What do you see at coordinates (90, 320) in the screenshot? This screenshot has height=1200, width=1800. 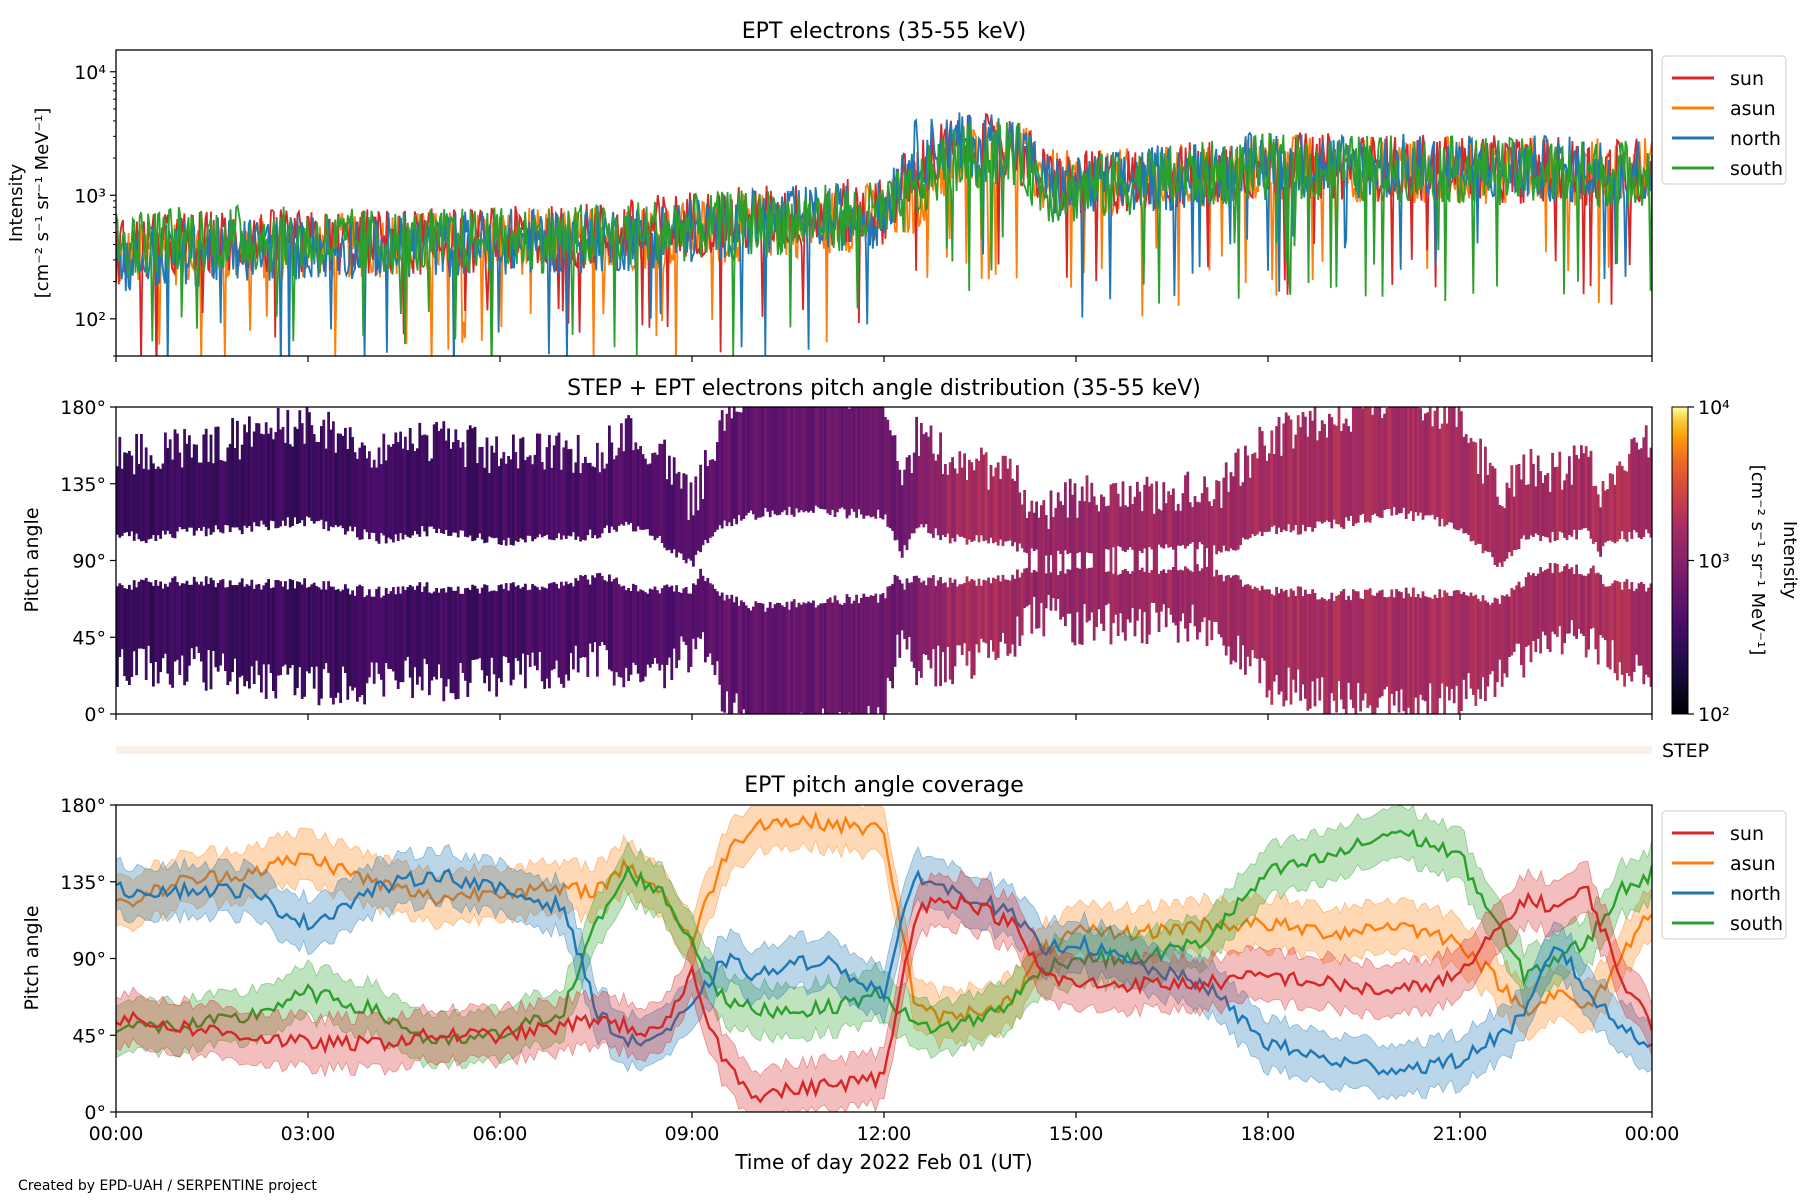 I see `ytick-label: 10²` at bounding box center [90, 320].